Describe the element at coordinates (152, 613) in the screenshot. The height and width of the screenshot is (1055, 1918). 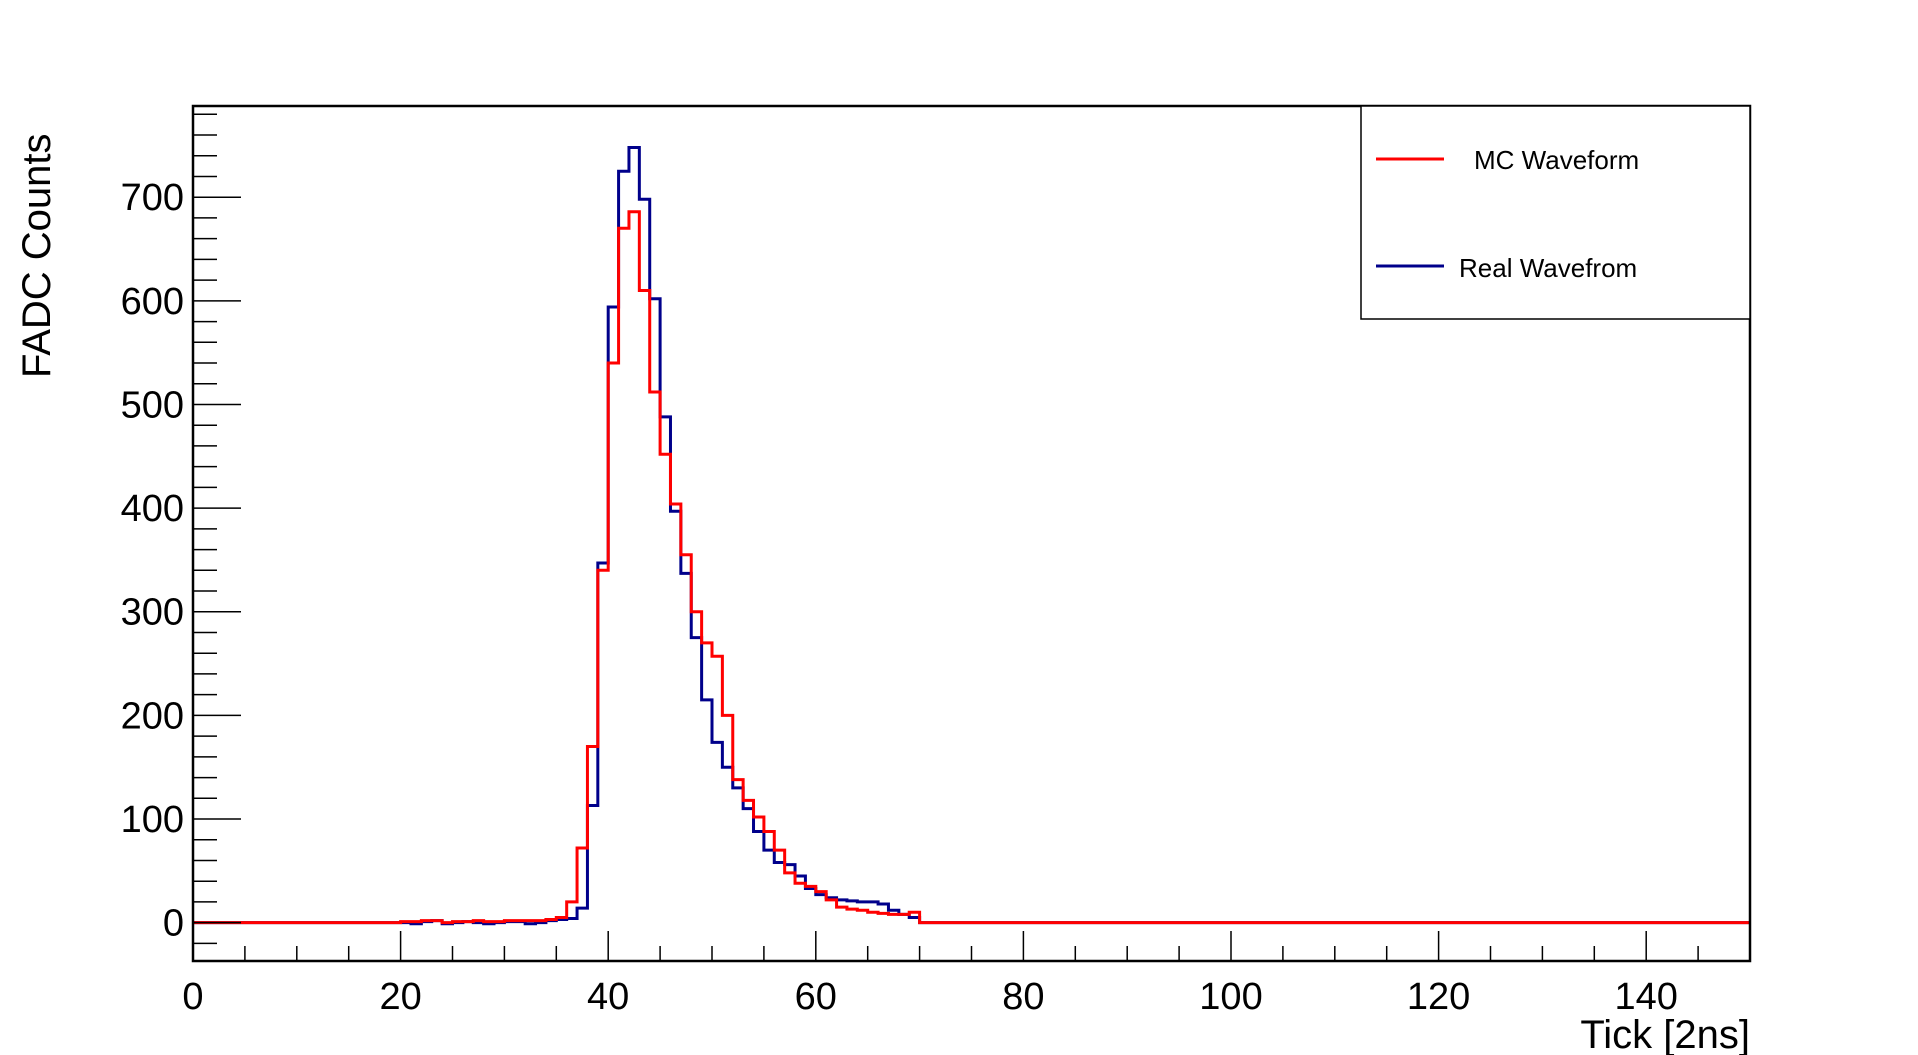
I see `y-tick-label: 300` at that location.